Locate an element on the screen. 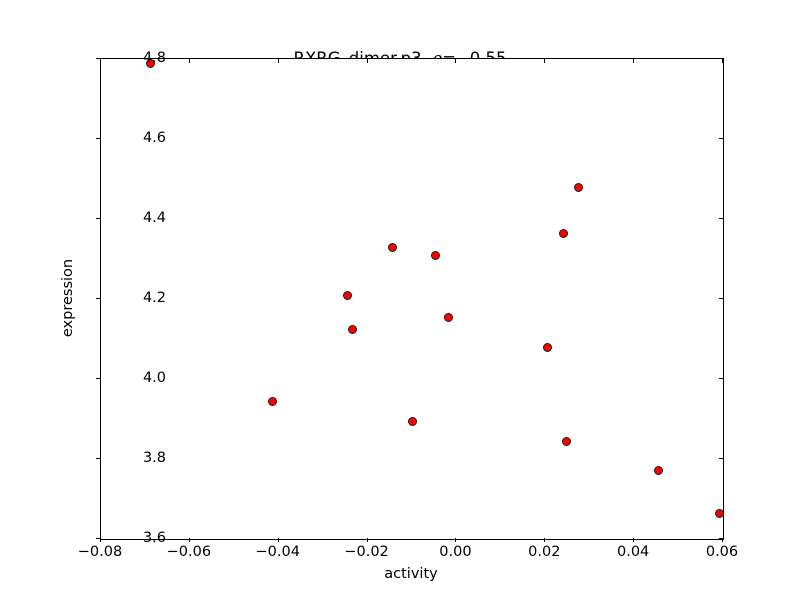  y-tick-label: 4.6 is located at coordinates (154, 138).